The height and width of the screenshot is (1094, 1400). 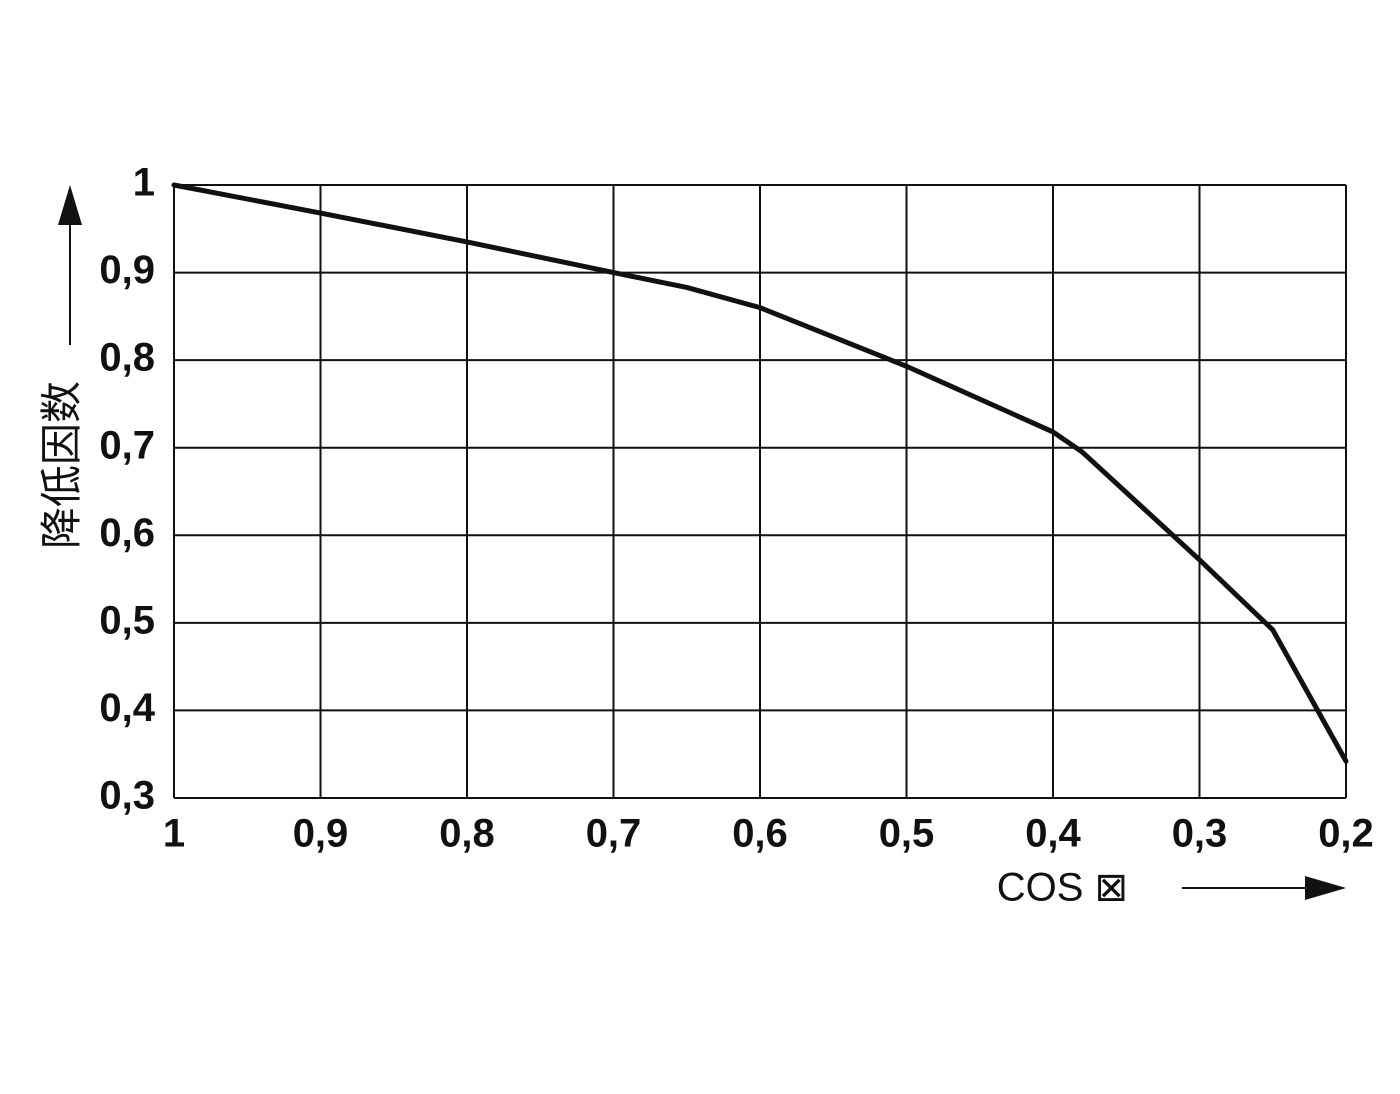 What do you see at coordinates (127, 620) in the screenshot?
I see `y-tick-label: 0,5` at bounding box center [127, 620].